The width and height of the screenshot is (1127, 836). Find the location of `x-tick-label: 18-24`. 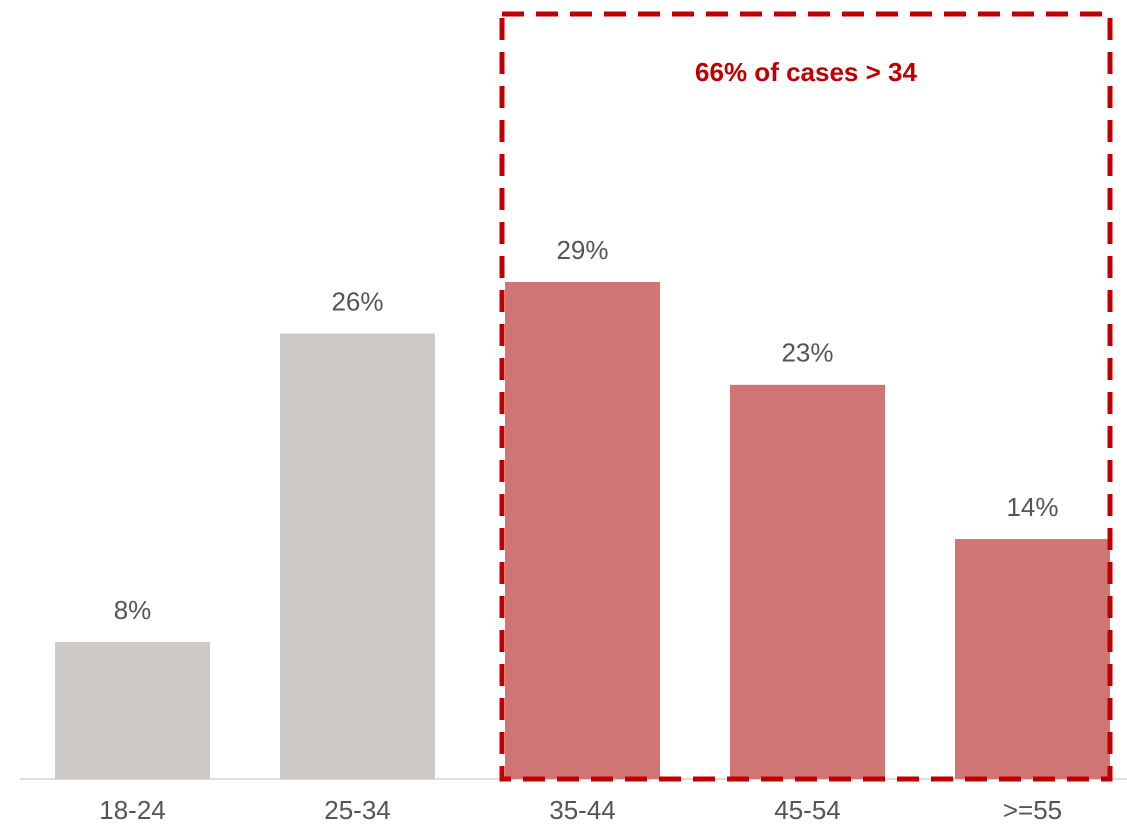

x-tick-label: 18-24 is located at coordinates (132, 810).